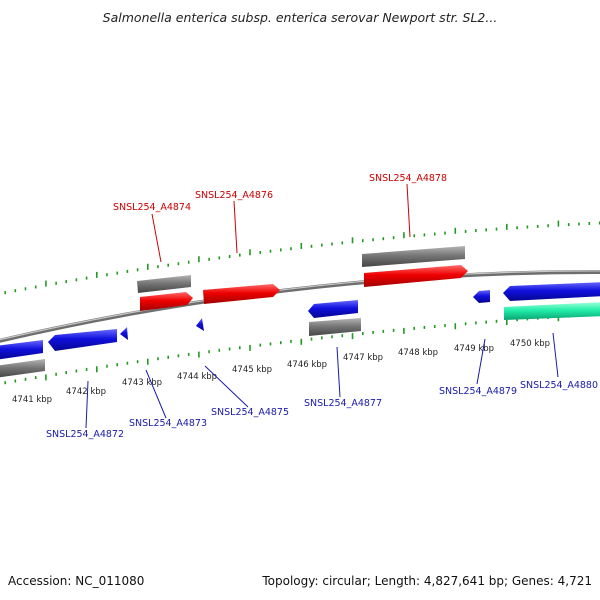 Image resolution: width=600 pixels, height=600 pixels. I want to click on gene-label-a4875: SNSL254_A4875, so click(250, 412).